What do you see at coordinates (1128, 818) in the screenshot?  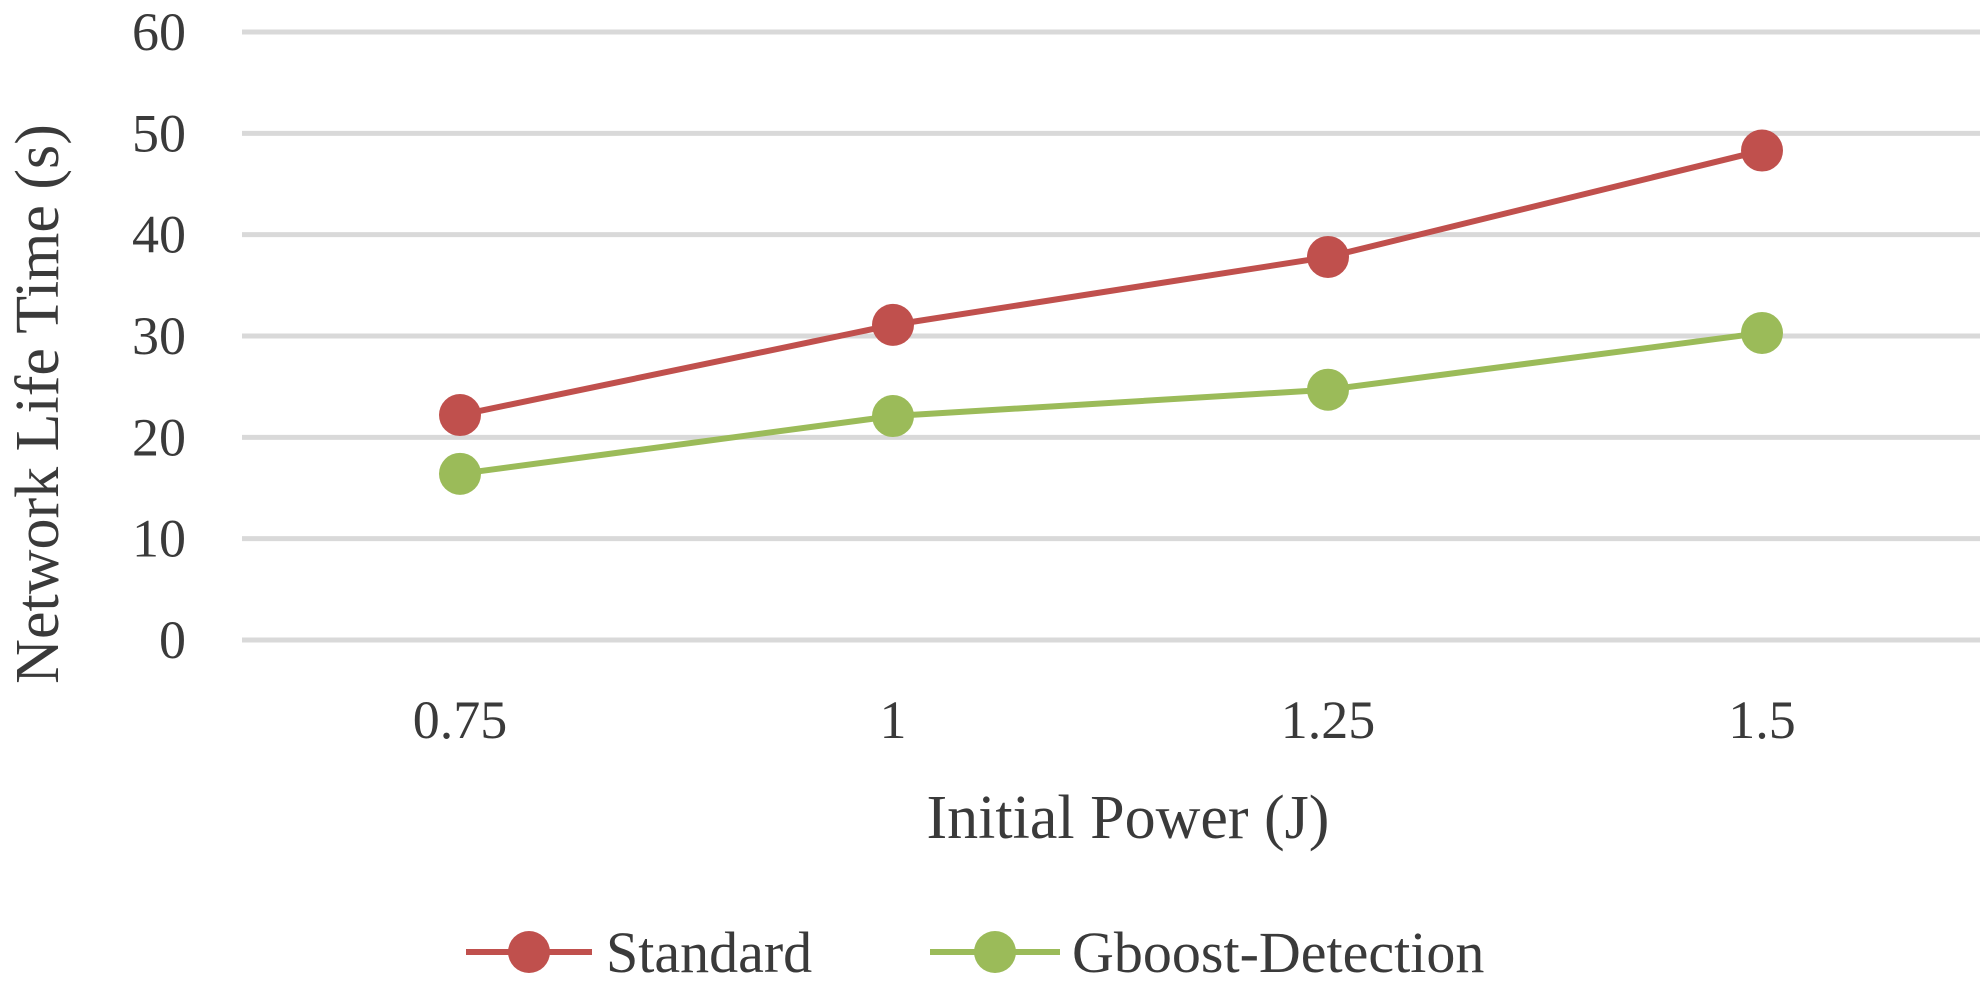 I see `x-axis-title: Initial Power (J)` at bounding box center [1128, 818].